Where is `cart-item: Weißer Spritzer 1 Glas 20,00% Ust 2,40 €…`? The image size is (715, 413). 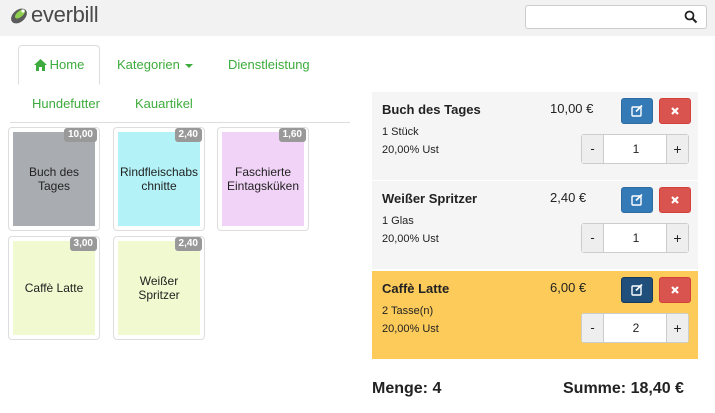
cart-item: Weißer Spritzer 1 Glas 20,00% Ust 2,40 €… is located at coordinates (535, 225).